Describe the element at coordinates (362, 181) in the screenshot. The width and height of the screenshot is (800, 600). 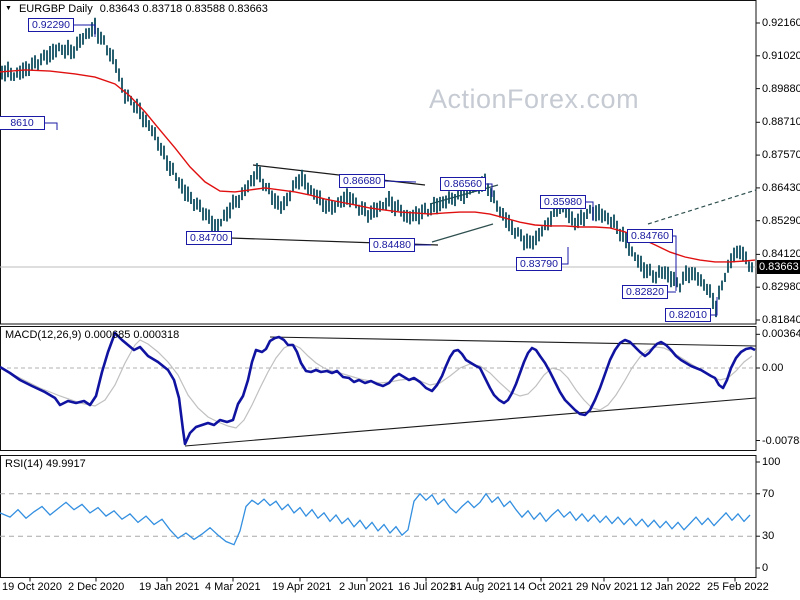
I see `price-level-label: 0.86680` at that location.